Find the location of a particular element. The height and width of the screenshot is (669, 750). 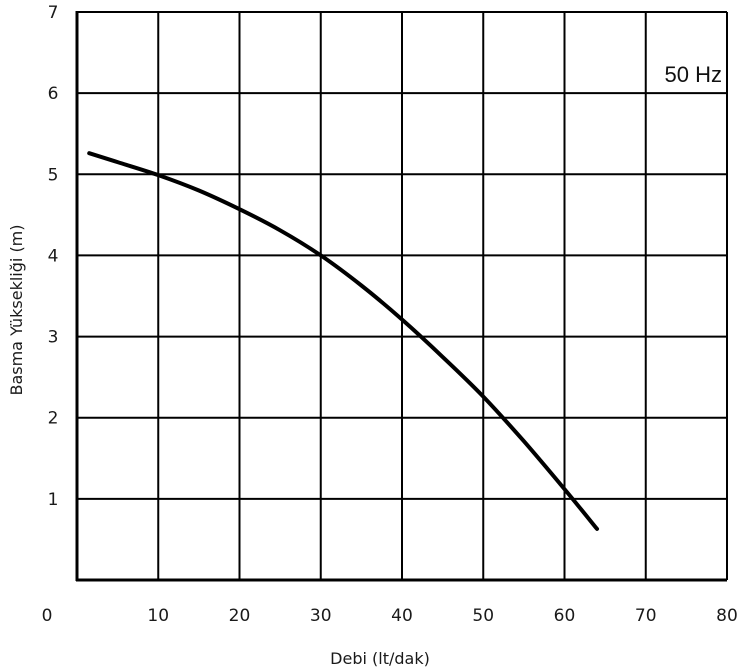

x-tick-label-10: 10 is located at coordinates (158, 616).